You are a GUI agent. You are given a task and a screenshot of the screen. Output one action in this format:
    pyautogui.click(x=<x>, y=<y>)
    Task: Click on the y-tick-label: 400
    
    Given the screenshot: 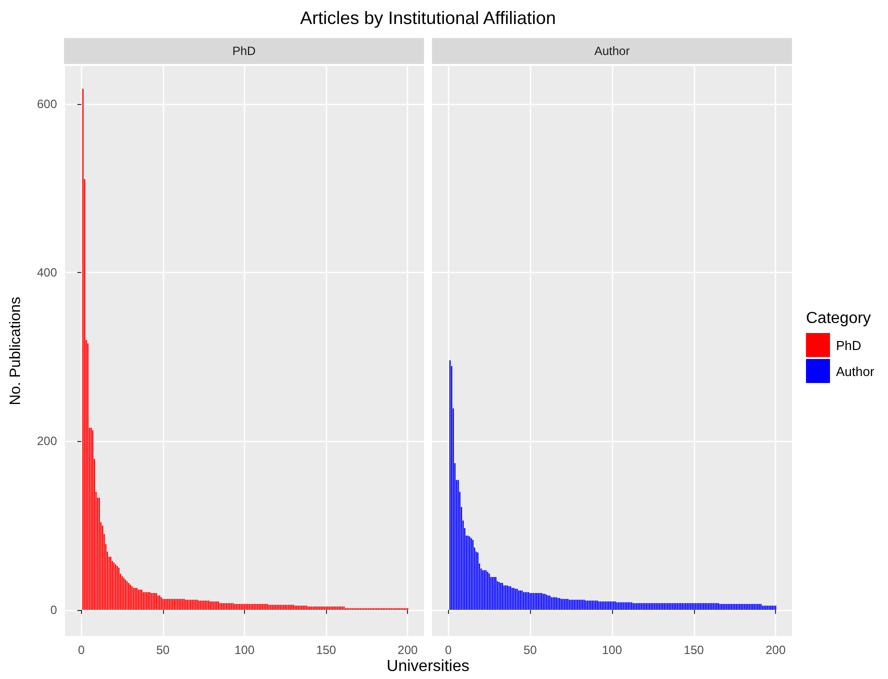 What is the action you would take?
    pyautogui.click(x=47, y=273)
    